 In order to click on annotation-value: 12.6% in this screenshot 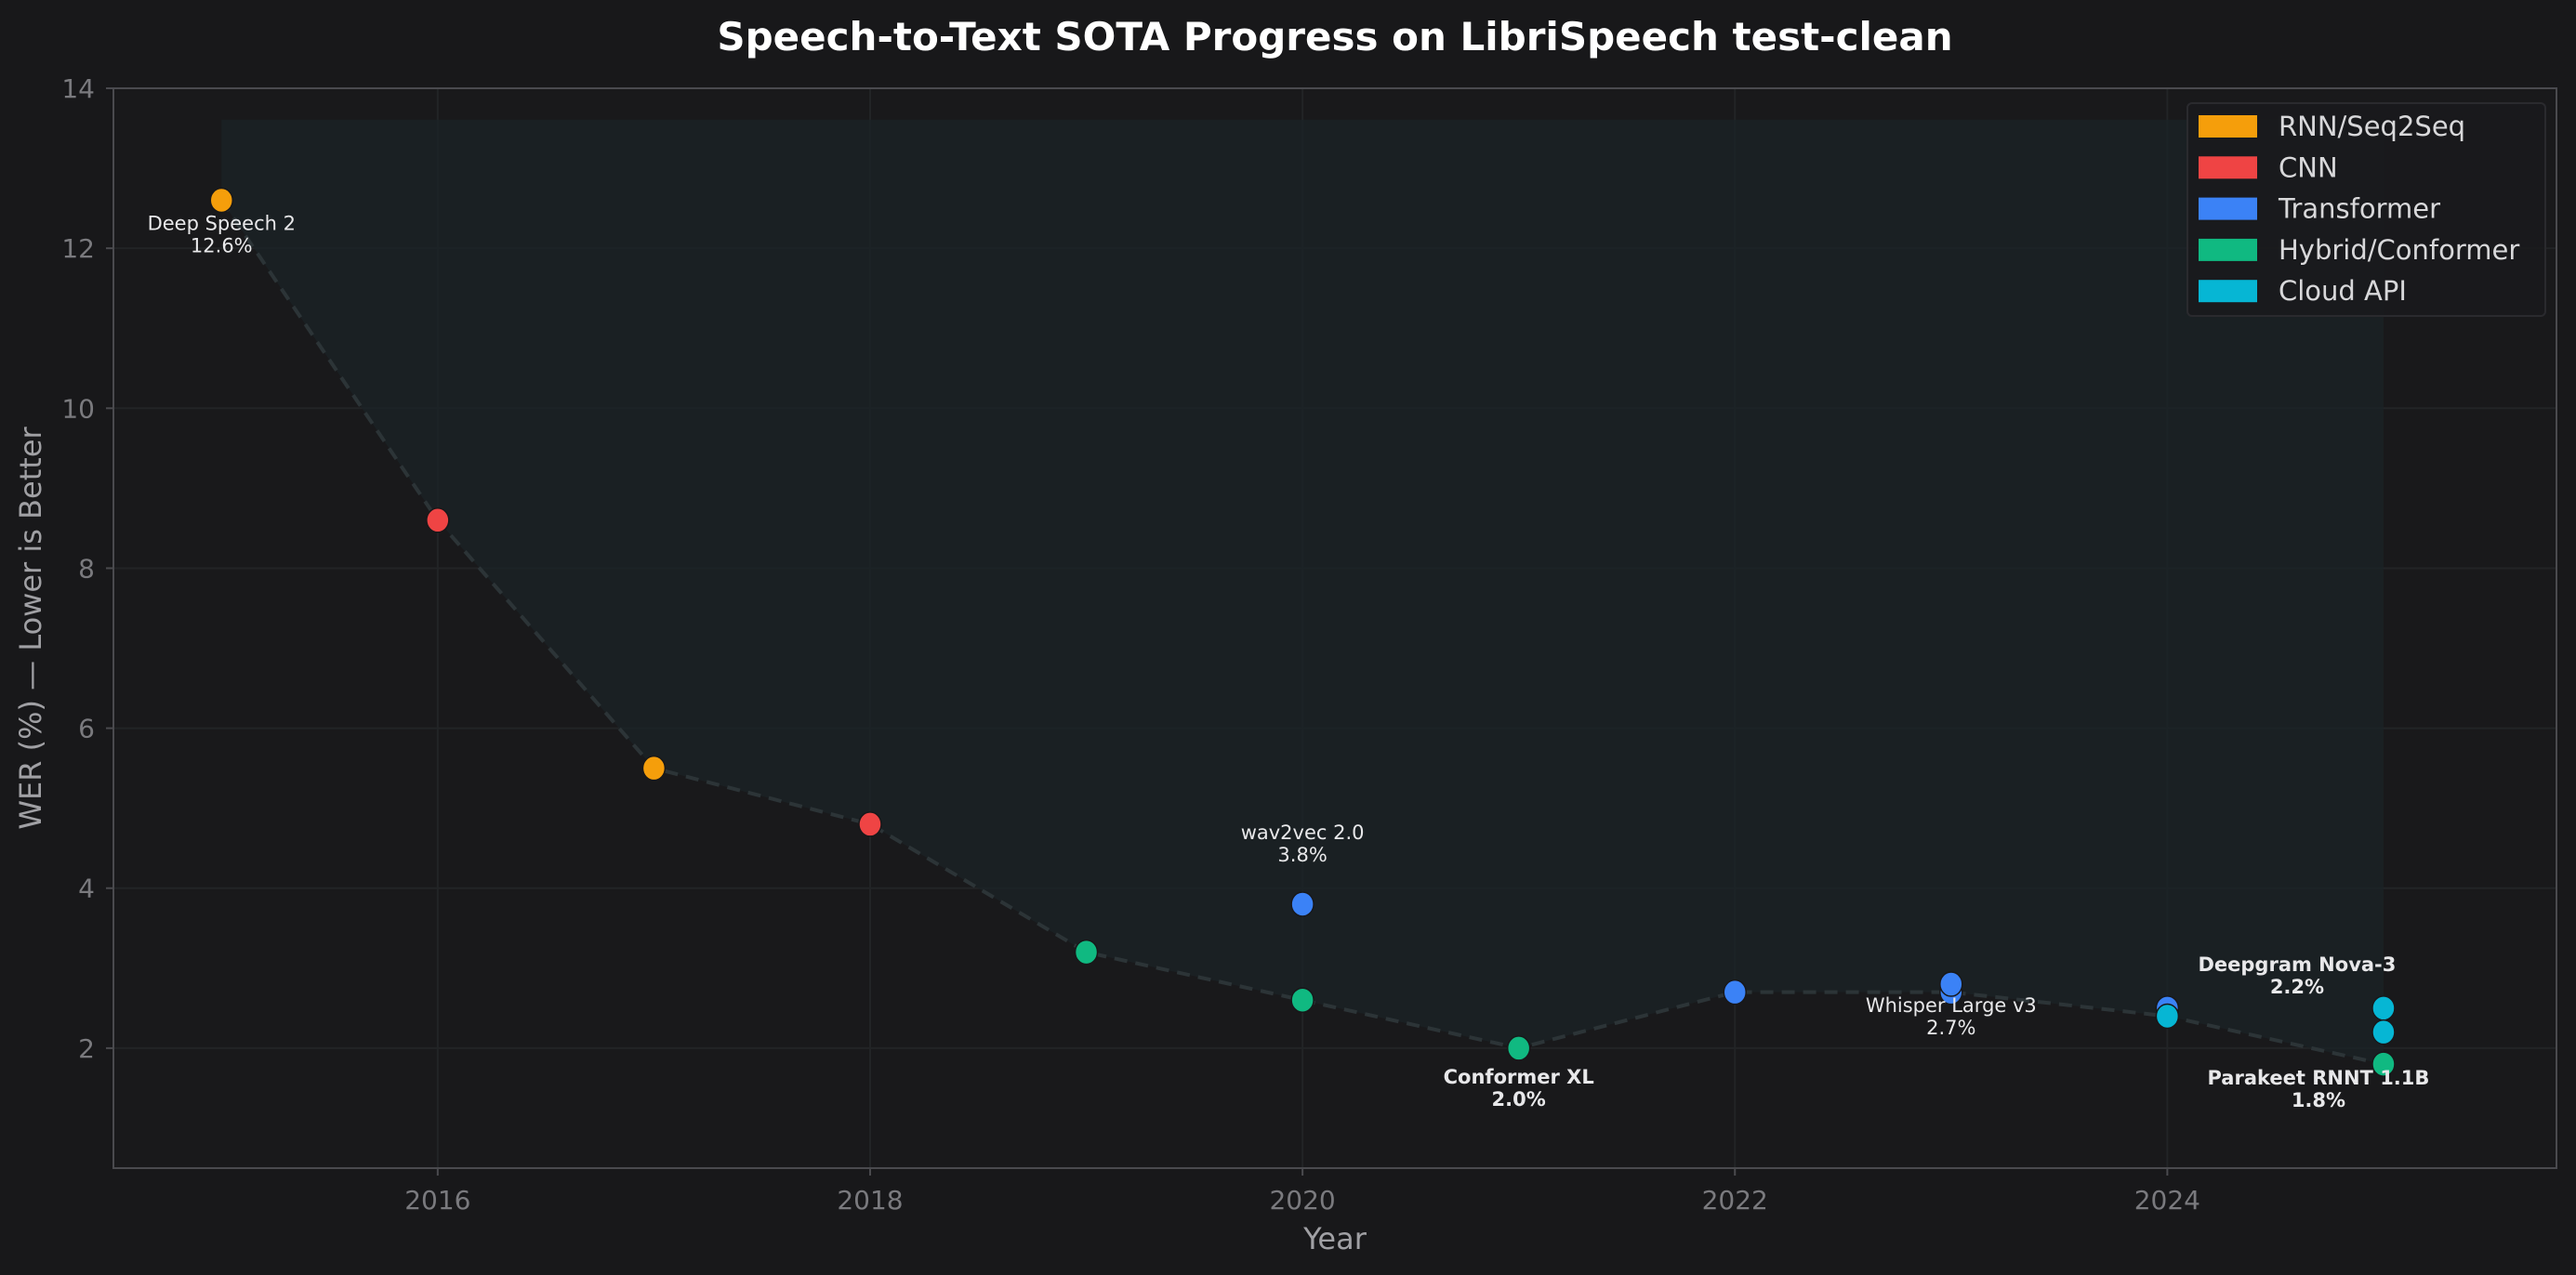, I will do `click(222, 246)`.